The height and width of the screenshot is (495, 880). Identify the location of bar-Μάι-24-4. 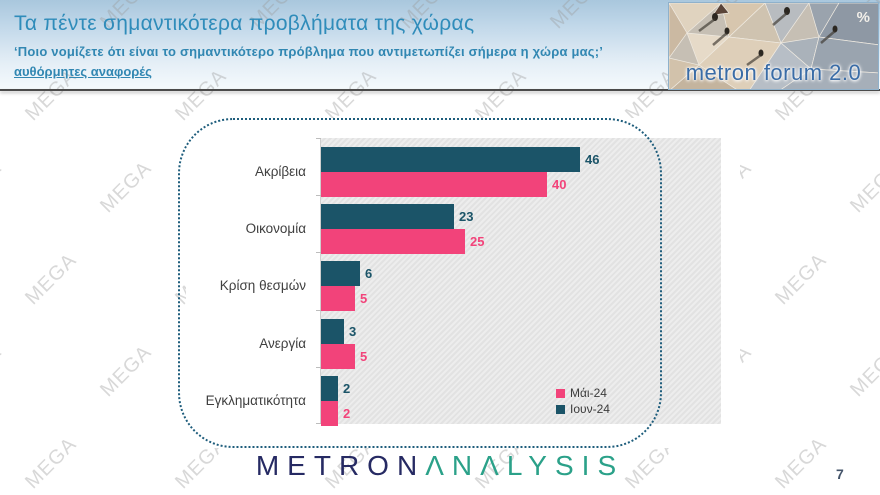
(338, 356).